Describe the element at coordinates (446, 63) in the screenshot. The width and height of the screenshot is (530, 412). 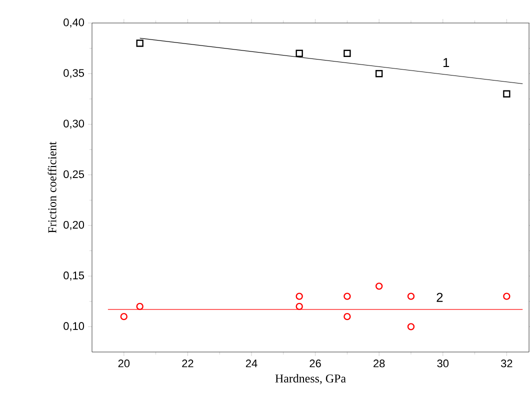
I see `annotation: 1` at that location.